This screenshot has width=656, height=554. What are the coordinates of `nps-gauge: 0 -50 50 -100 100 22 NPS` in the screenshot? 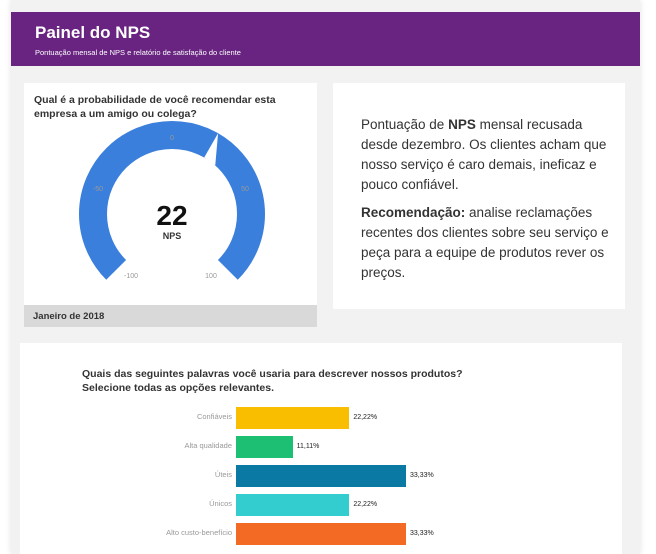 It's located at (172, 200).